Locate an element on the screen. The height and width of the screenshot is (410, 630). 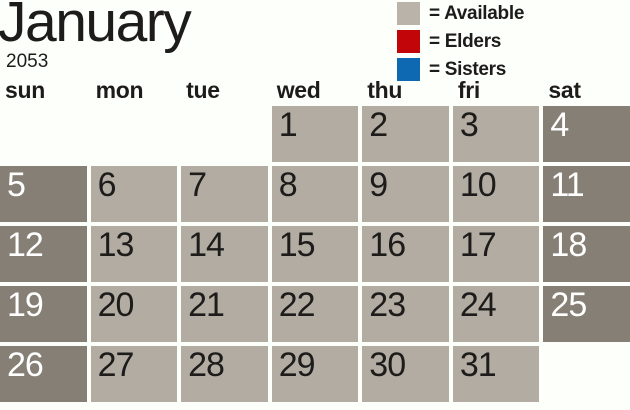
sisters-color-swatch-icon is located at coordinates (408, 69).